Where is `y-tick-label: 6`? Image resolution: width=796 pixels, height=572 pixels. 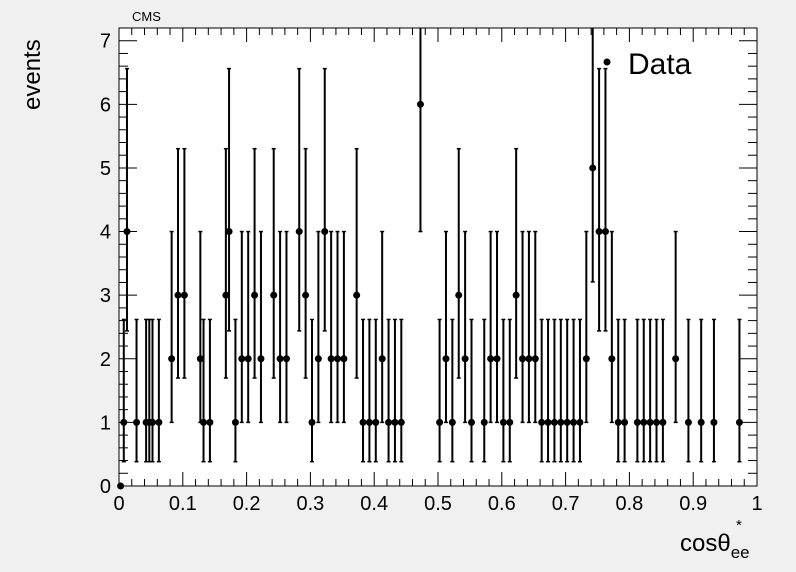 y-tick-label: 6 is located at coordinates (105, 105).